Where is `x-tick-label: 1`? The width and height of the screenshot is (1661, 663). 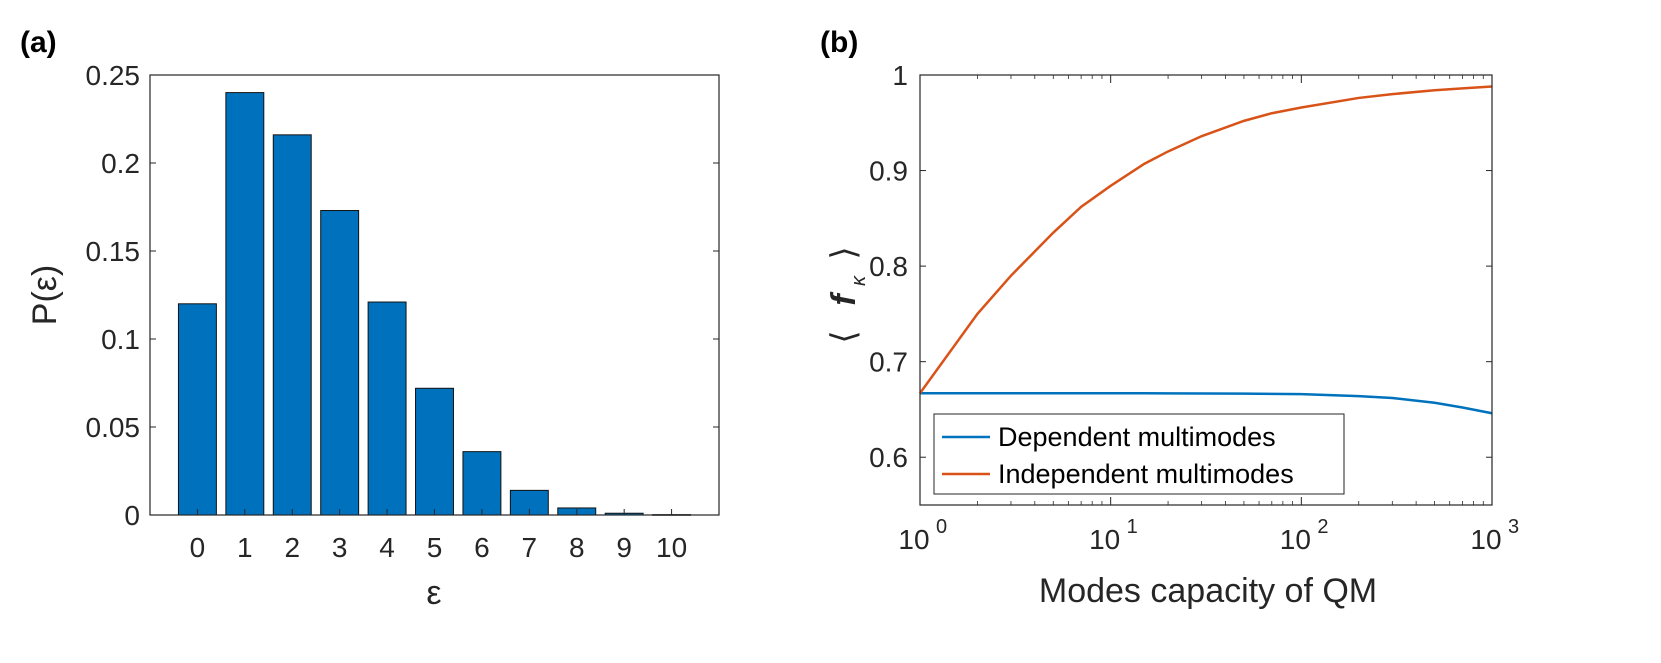 x-tick-label: 1 is located at coordinates (245, 547).